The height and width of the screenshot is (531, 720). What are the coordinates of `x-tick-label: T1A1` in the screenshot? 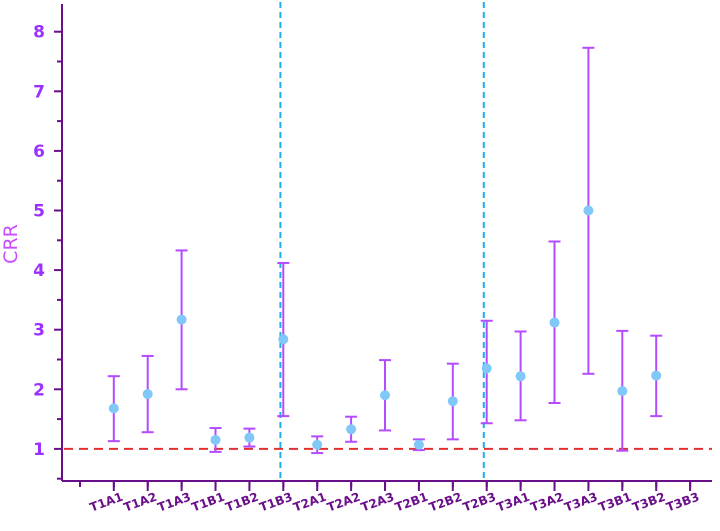 It's located at (106, 502).